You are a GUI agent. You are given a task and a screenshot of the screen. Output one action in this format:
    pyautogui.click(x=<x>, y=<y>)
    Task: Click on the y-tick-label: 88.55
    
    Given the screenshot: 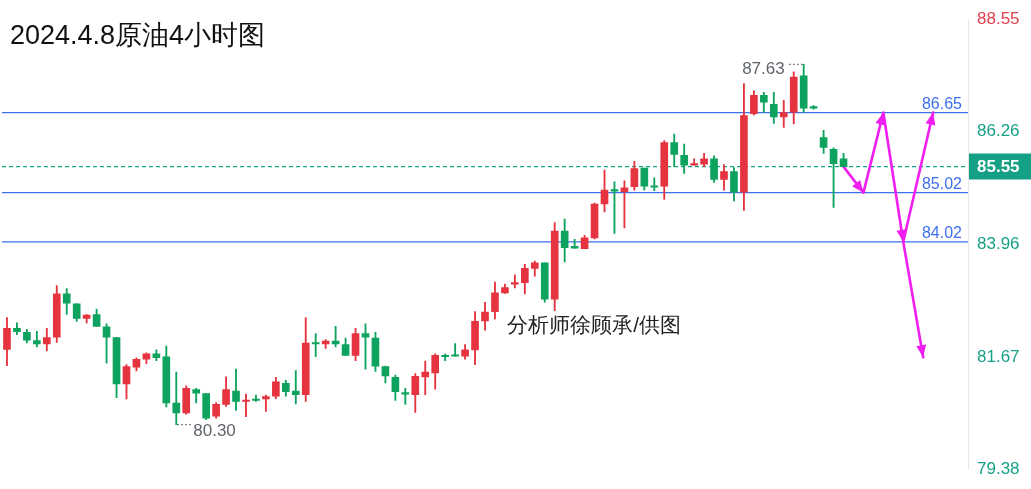 What is the action you would take?
    pyautogui.click(x=998, y=18)
    